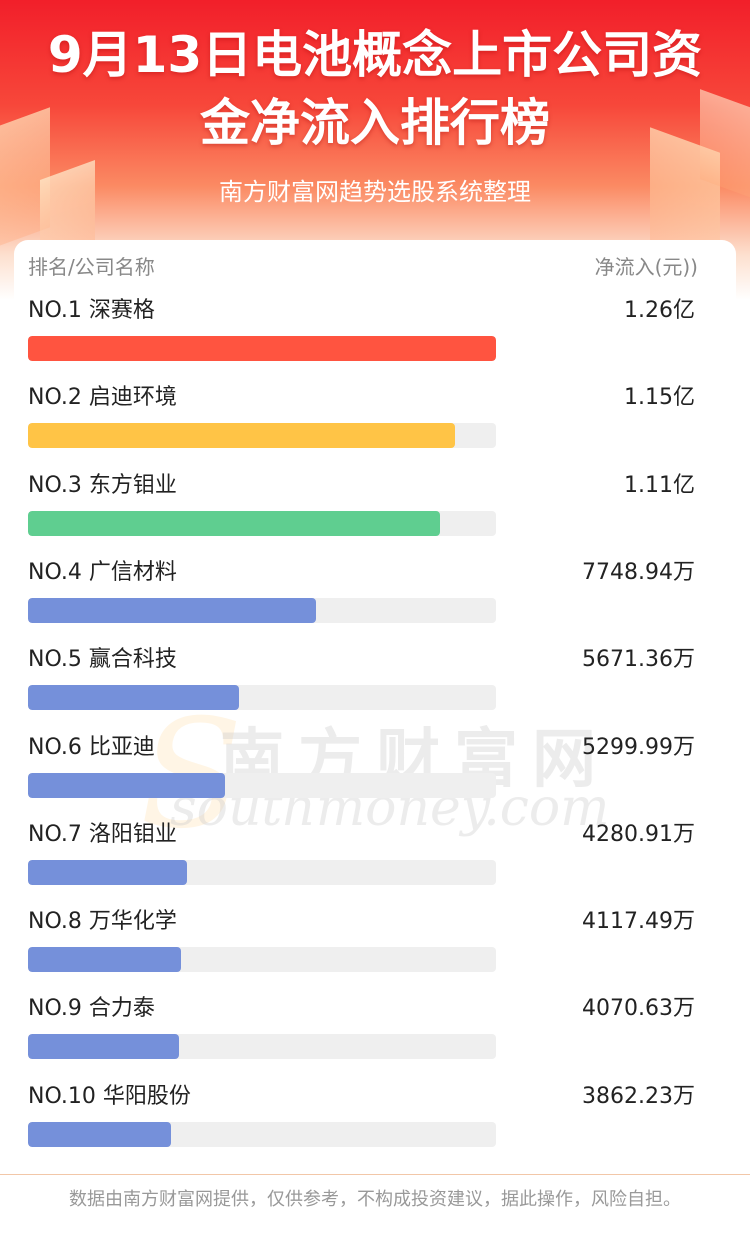  What do you see at coordinates (659, 310) in the screenshot?
I see `row-value-label: 1.26亿` at bounding box center [659, 310].